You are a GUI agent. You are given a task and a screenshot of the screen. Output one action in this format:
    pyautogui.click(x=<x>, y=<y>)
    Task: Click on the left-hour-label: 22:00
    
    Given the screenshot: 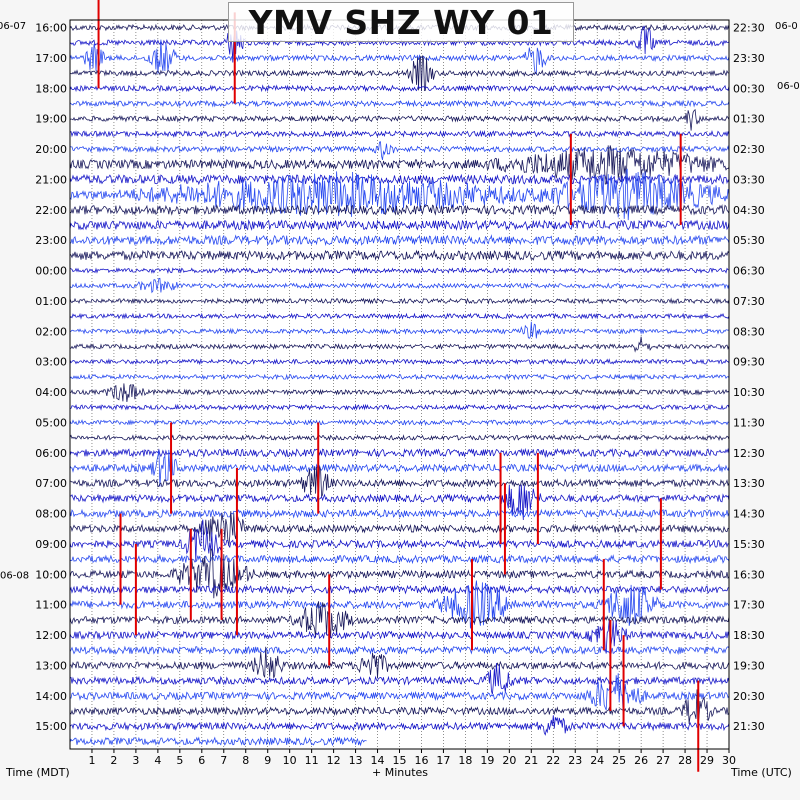 What is the action you would take?
    pyautogui.click(x=51, y=210)
    